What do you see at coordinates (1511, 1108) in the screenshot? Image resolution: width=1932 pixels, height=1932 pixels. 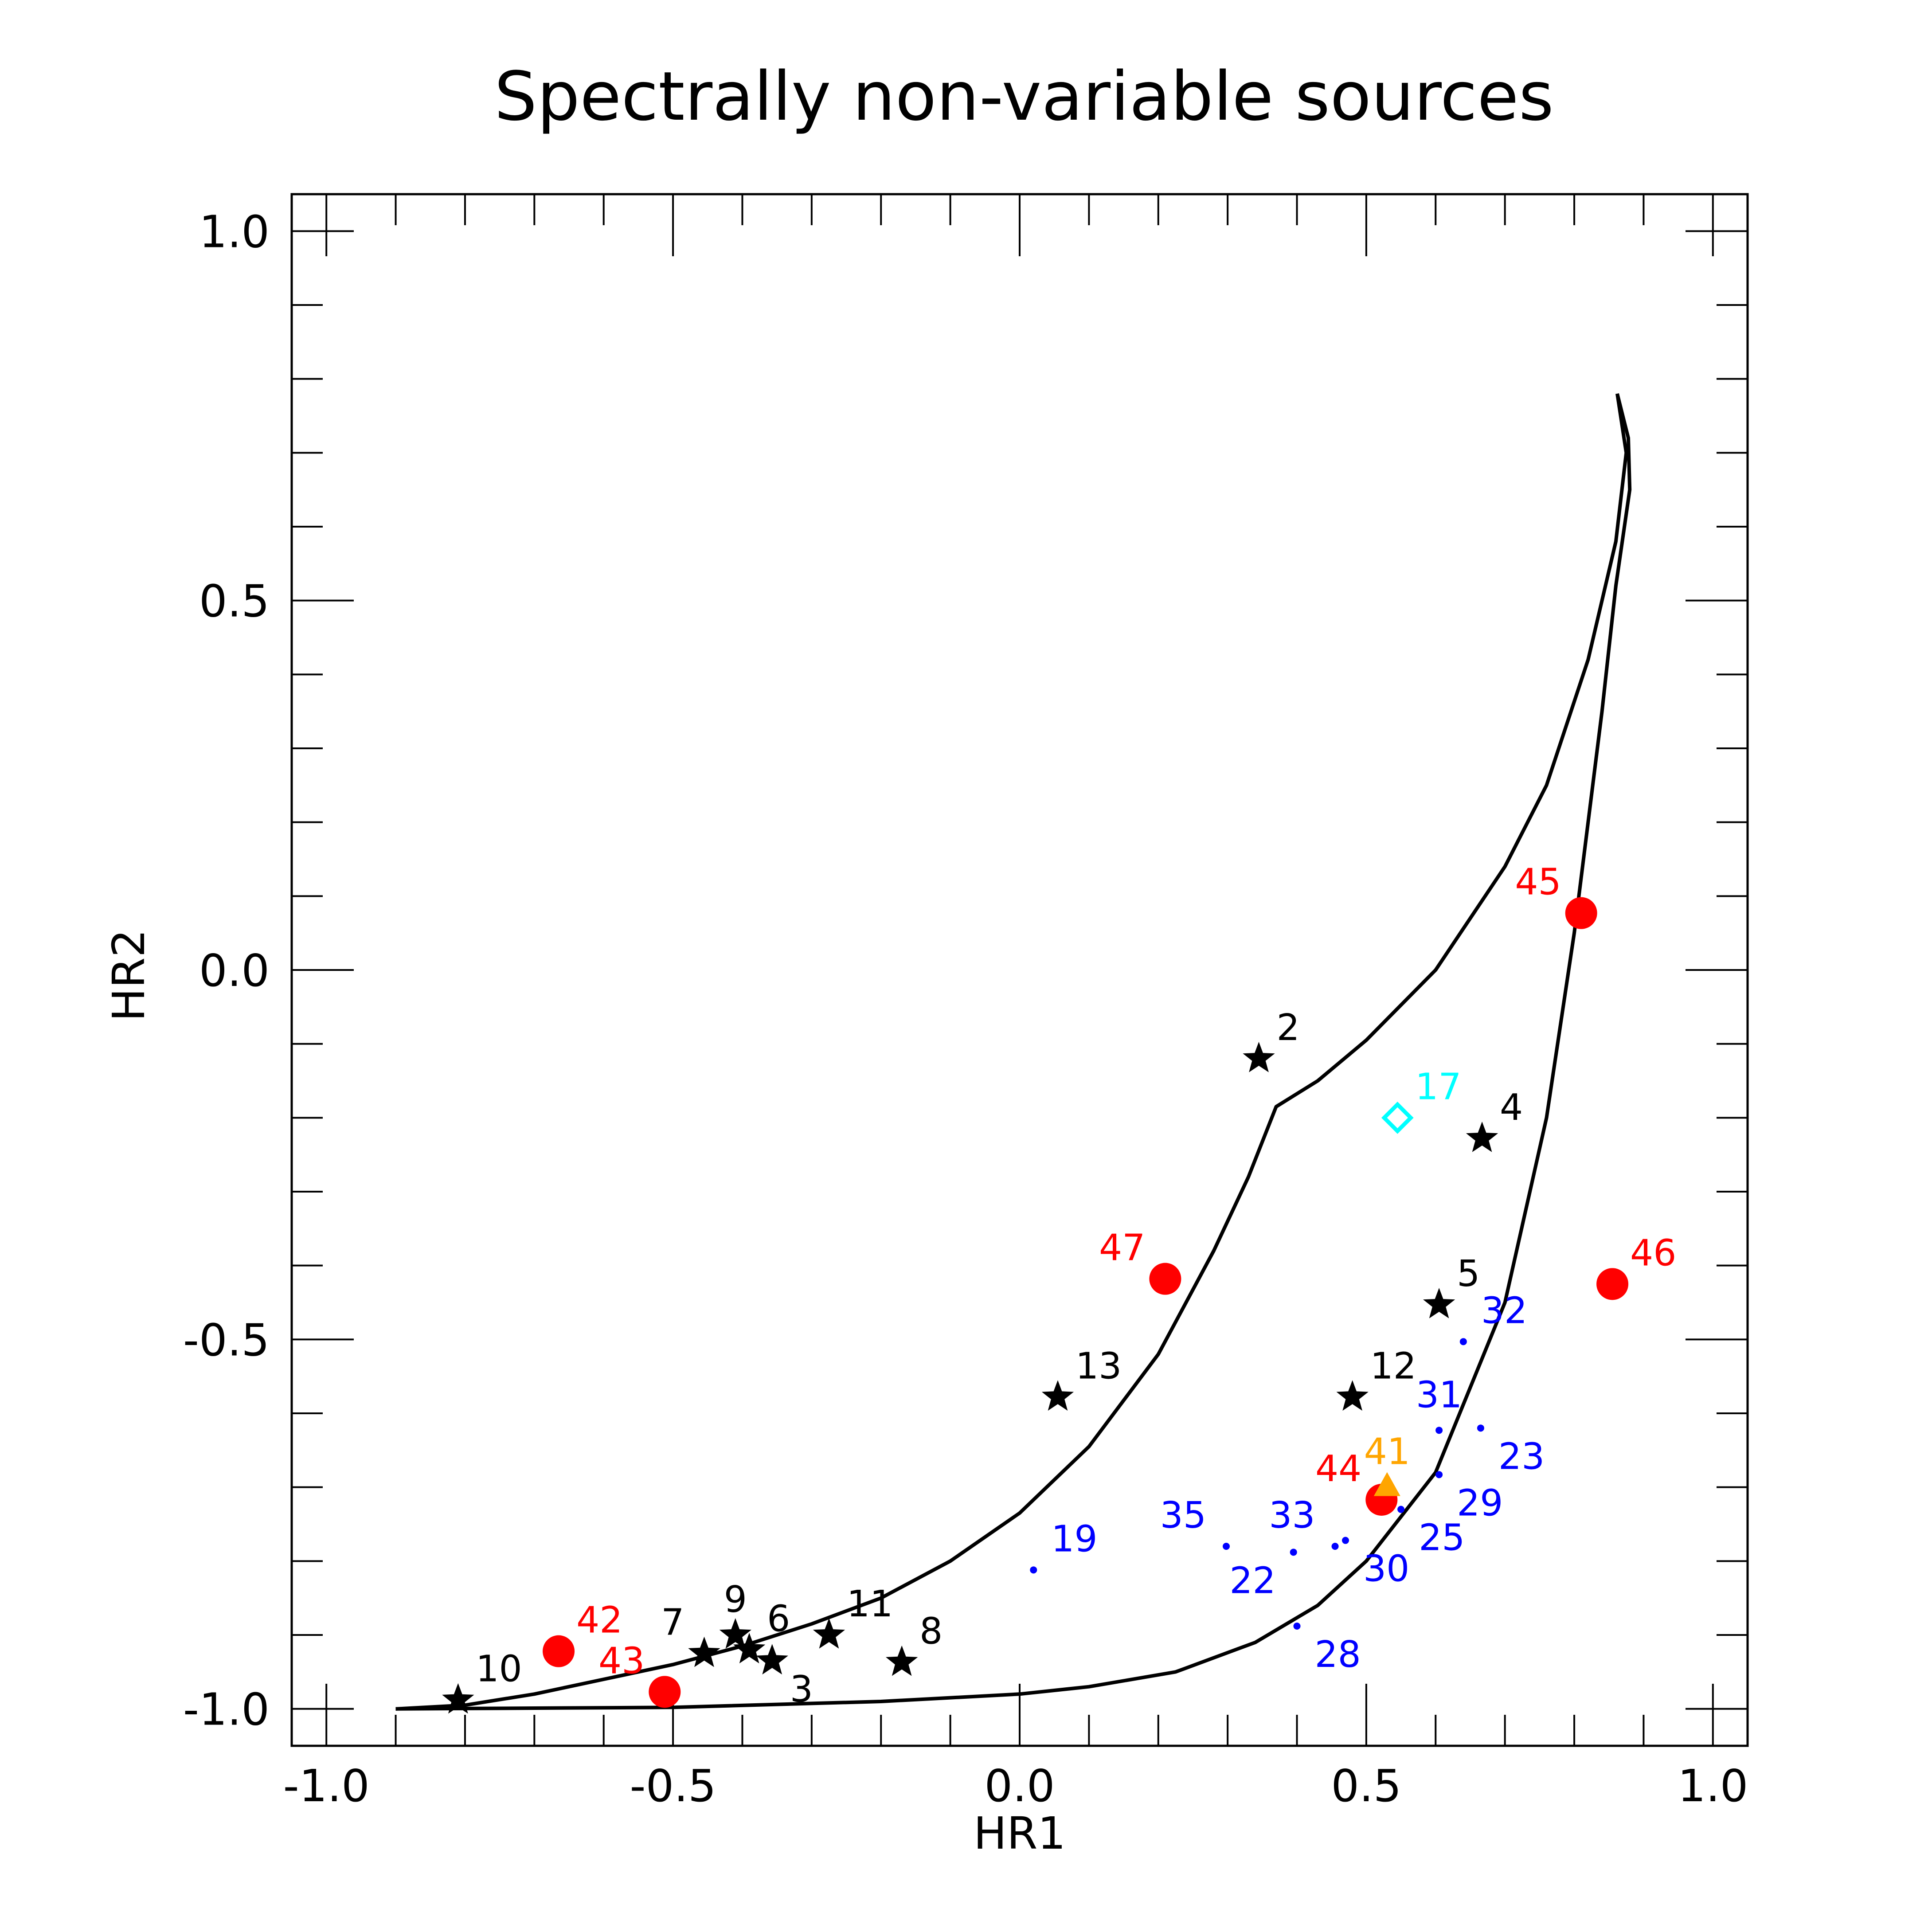 I see `black-stars-label-4: 4` at bounding box center [1511, 1108].